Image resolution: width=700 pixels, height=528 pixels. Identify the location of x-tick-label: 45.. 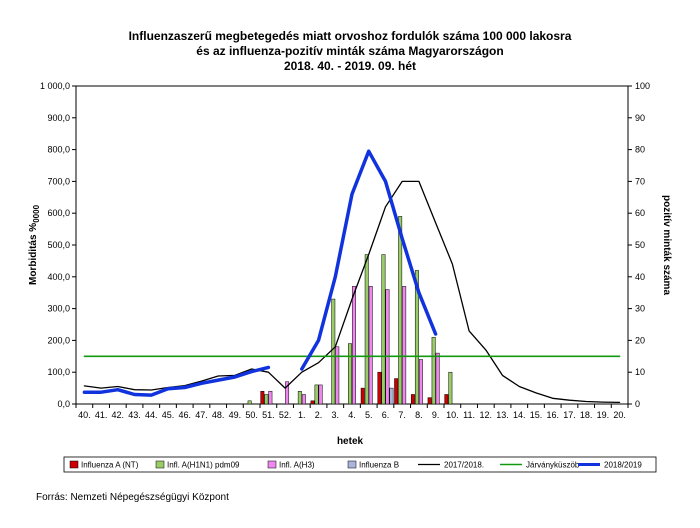
(168, 415).